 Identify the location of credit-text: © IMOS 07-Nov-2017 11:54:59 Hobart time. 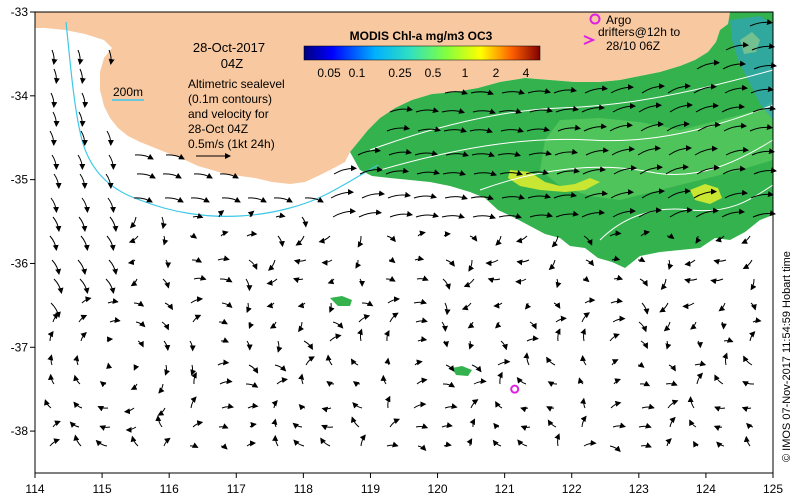
(787, 356).